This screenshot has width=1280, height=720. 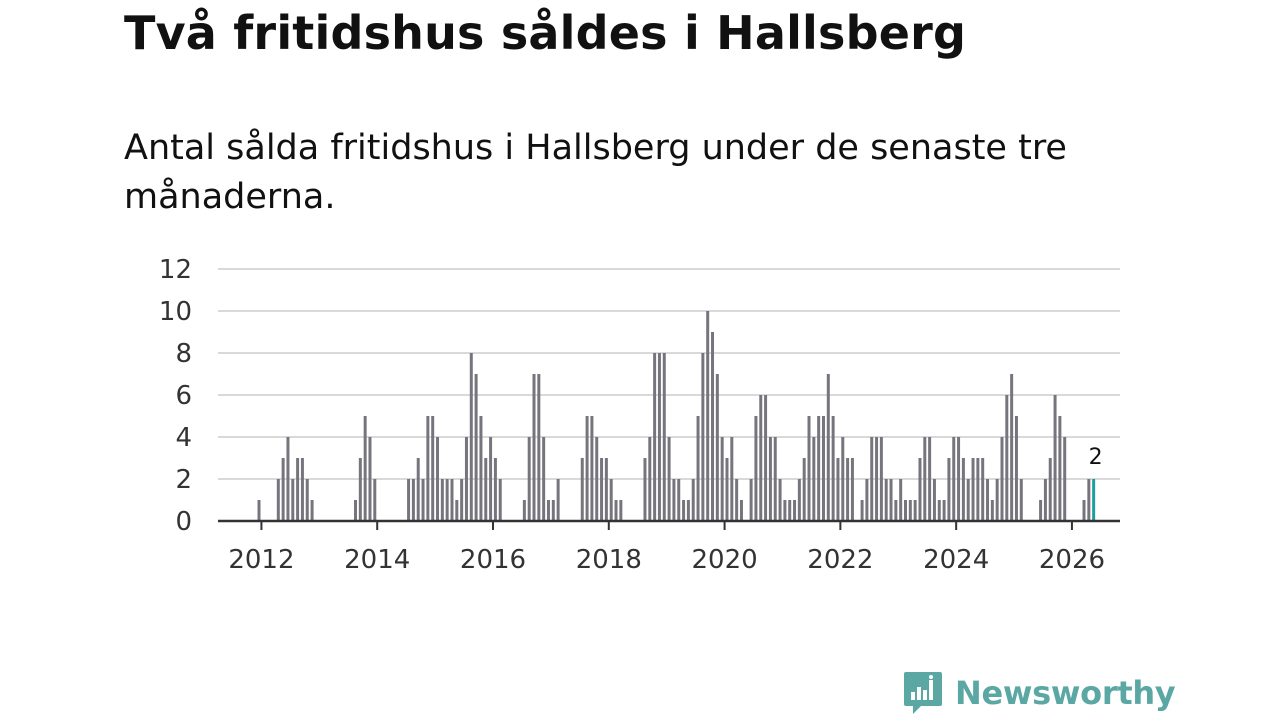 I want to click on latest-value-label: 2, so click(x=1096, y=457).